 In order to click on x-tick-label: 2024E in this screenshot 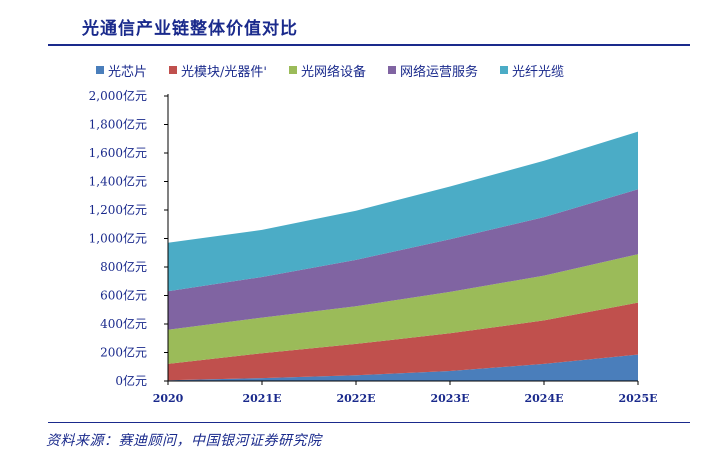, I will do `click(544, 398)`.